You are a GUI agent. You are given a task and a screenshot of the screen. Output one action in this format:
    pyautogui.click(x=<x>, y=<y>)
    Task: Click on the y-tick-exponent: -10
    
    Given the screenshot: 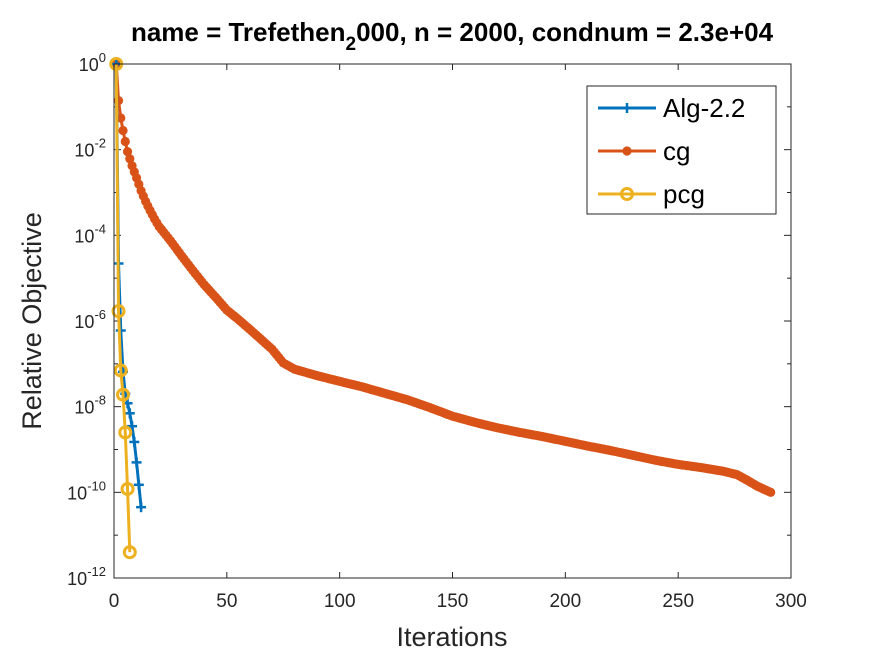 What is the action you would take?
    pyautogui.click(x=96, y=485)
    